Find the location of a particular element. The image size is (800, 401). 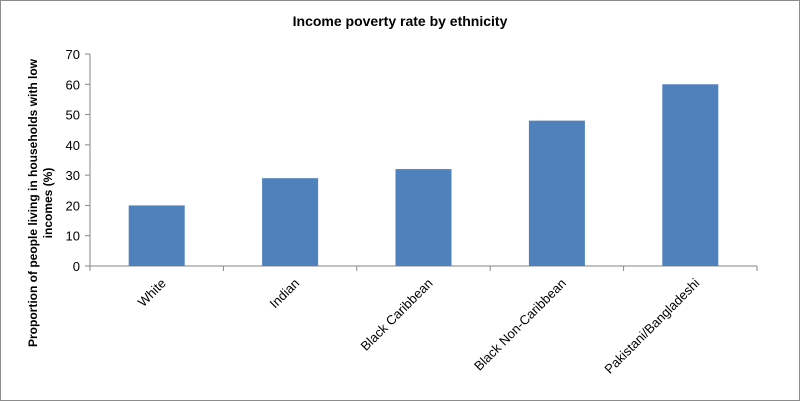

y-tick-label: 60 is located at coordinates (73, 84).